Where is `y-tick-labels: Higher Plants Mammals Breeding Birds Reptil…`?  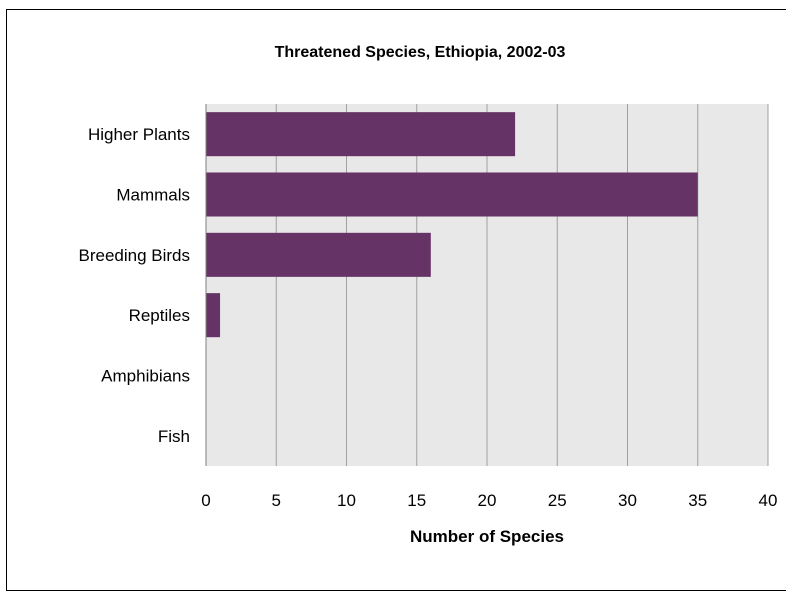 y-tick-labels: Higher Plants Mammals Breeding Birds Reptil… is located at coordinates (134, 285).